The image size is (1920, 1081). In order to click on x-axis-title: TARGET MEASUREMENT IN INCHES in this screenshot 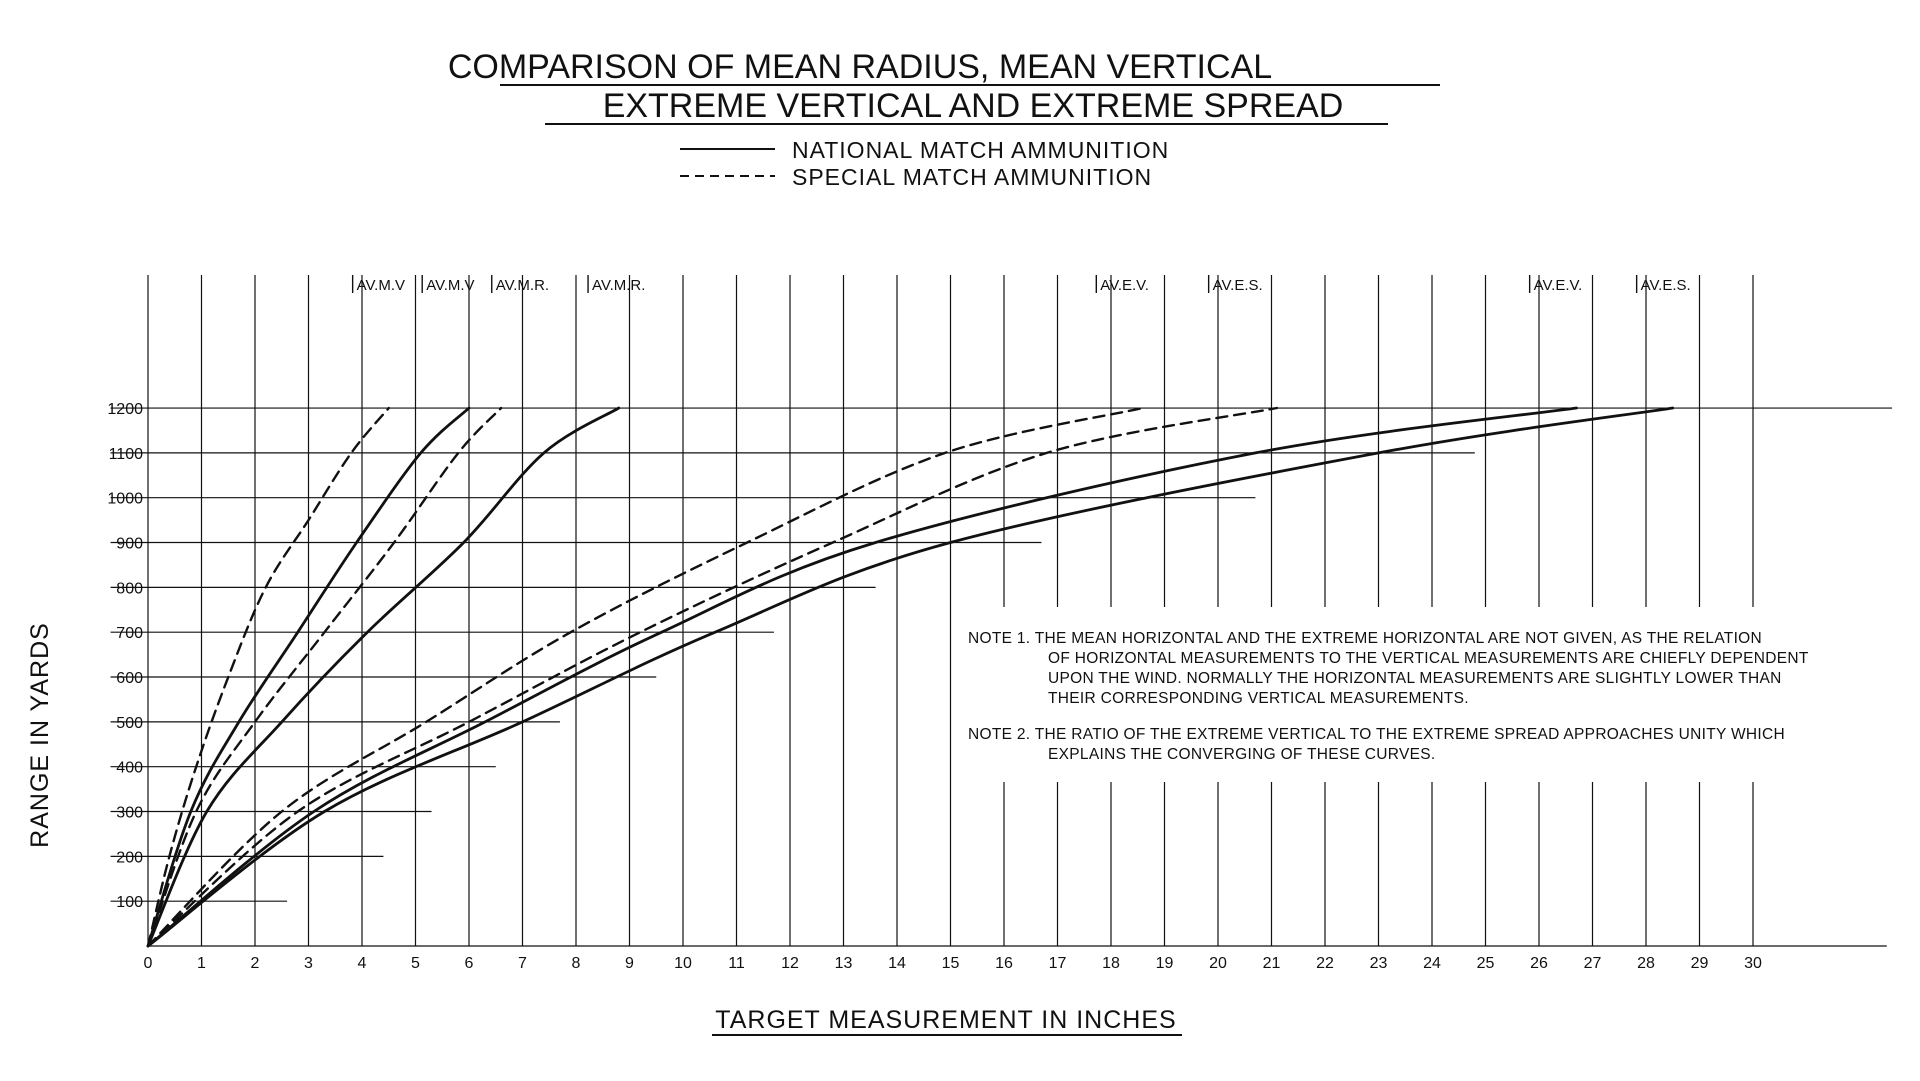, I will do `click(945, 1020)`.